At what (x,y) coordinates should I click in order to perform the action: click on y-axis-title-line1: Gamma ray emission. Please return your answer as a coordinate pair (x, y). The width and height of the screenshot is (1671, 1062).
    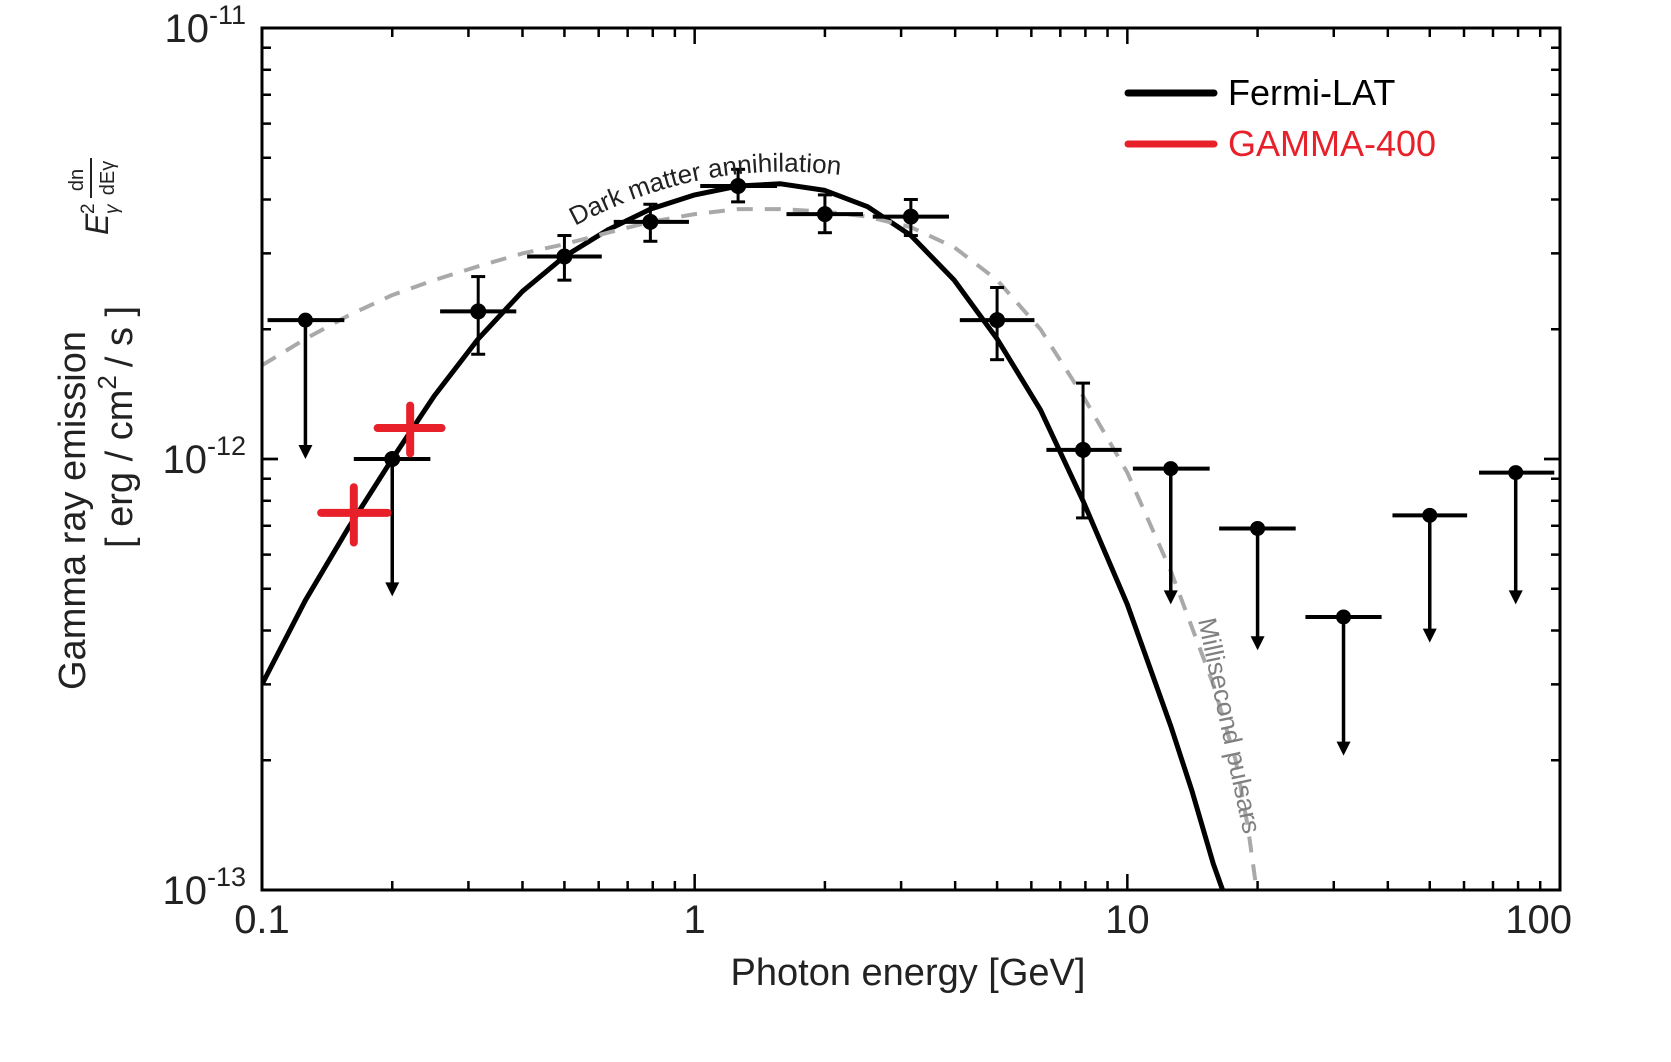
    Looking at the image, I should click on (73, 510).